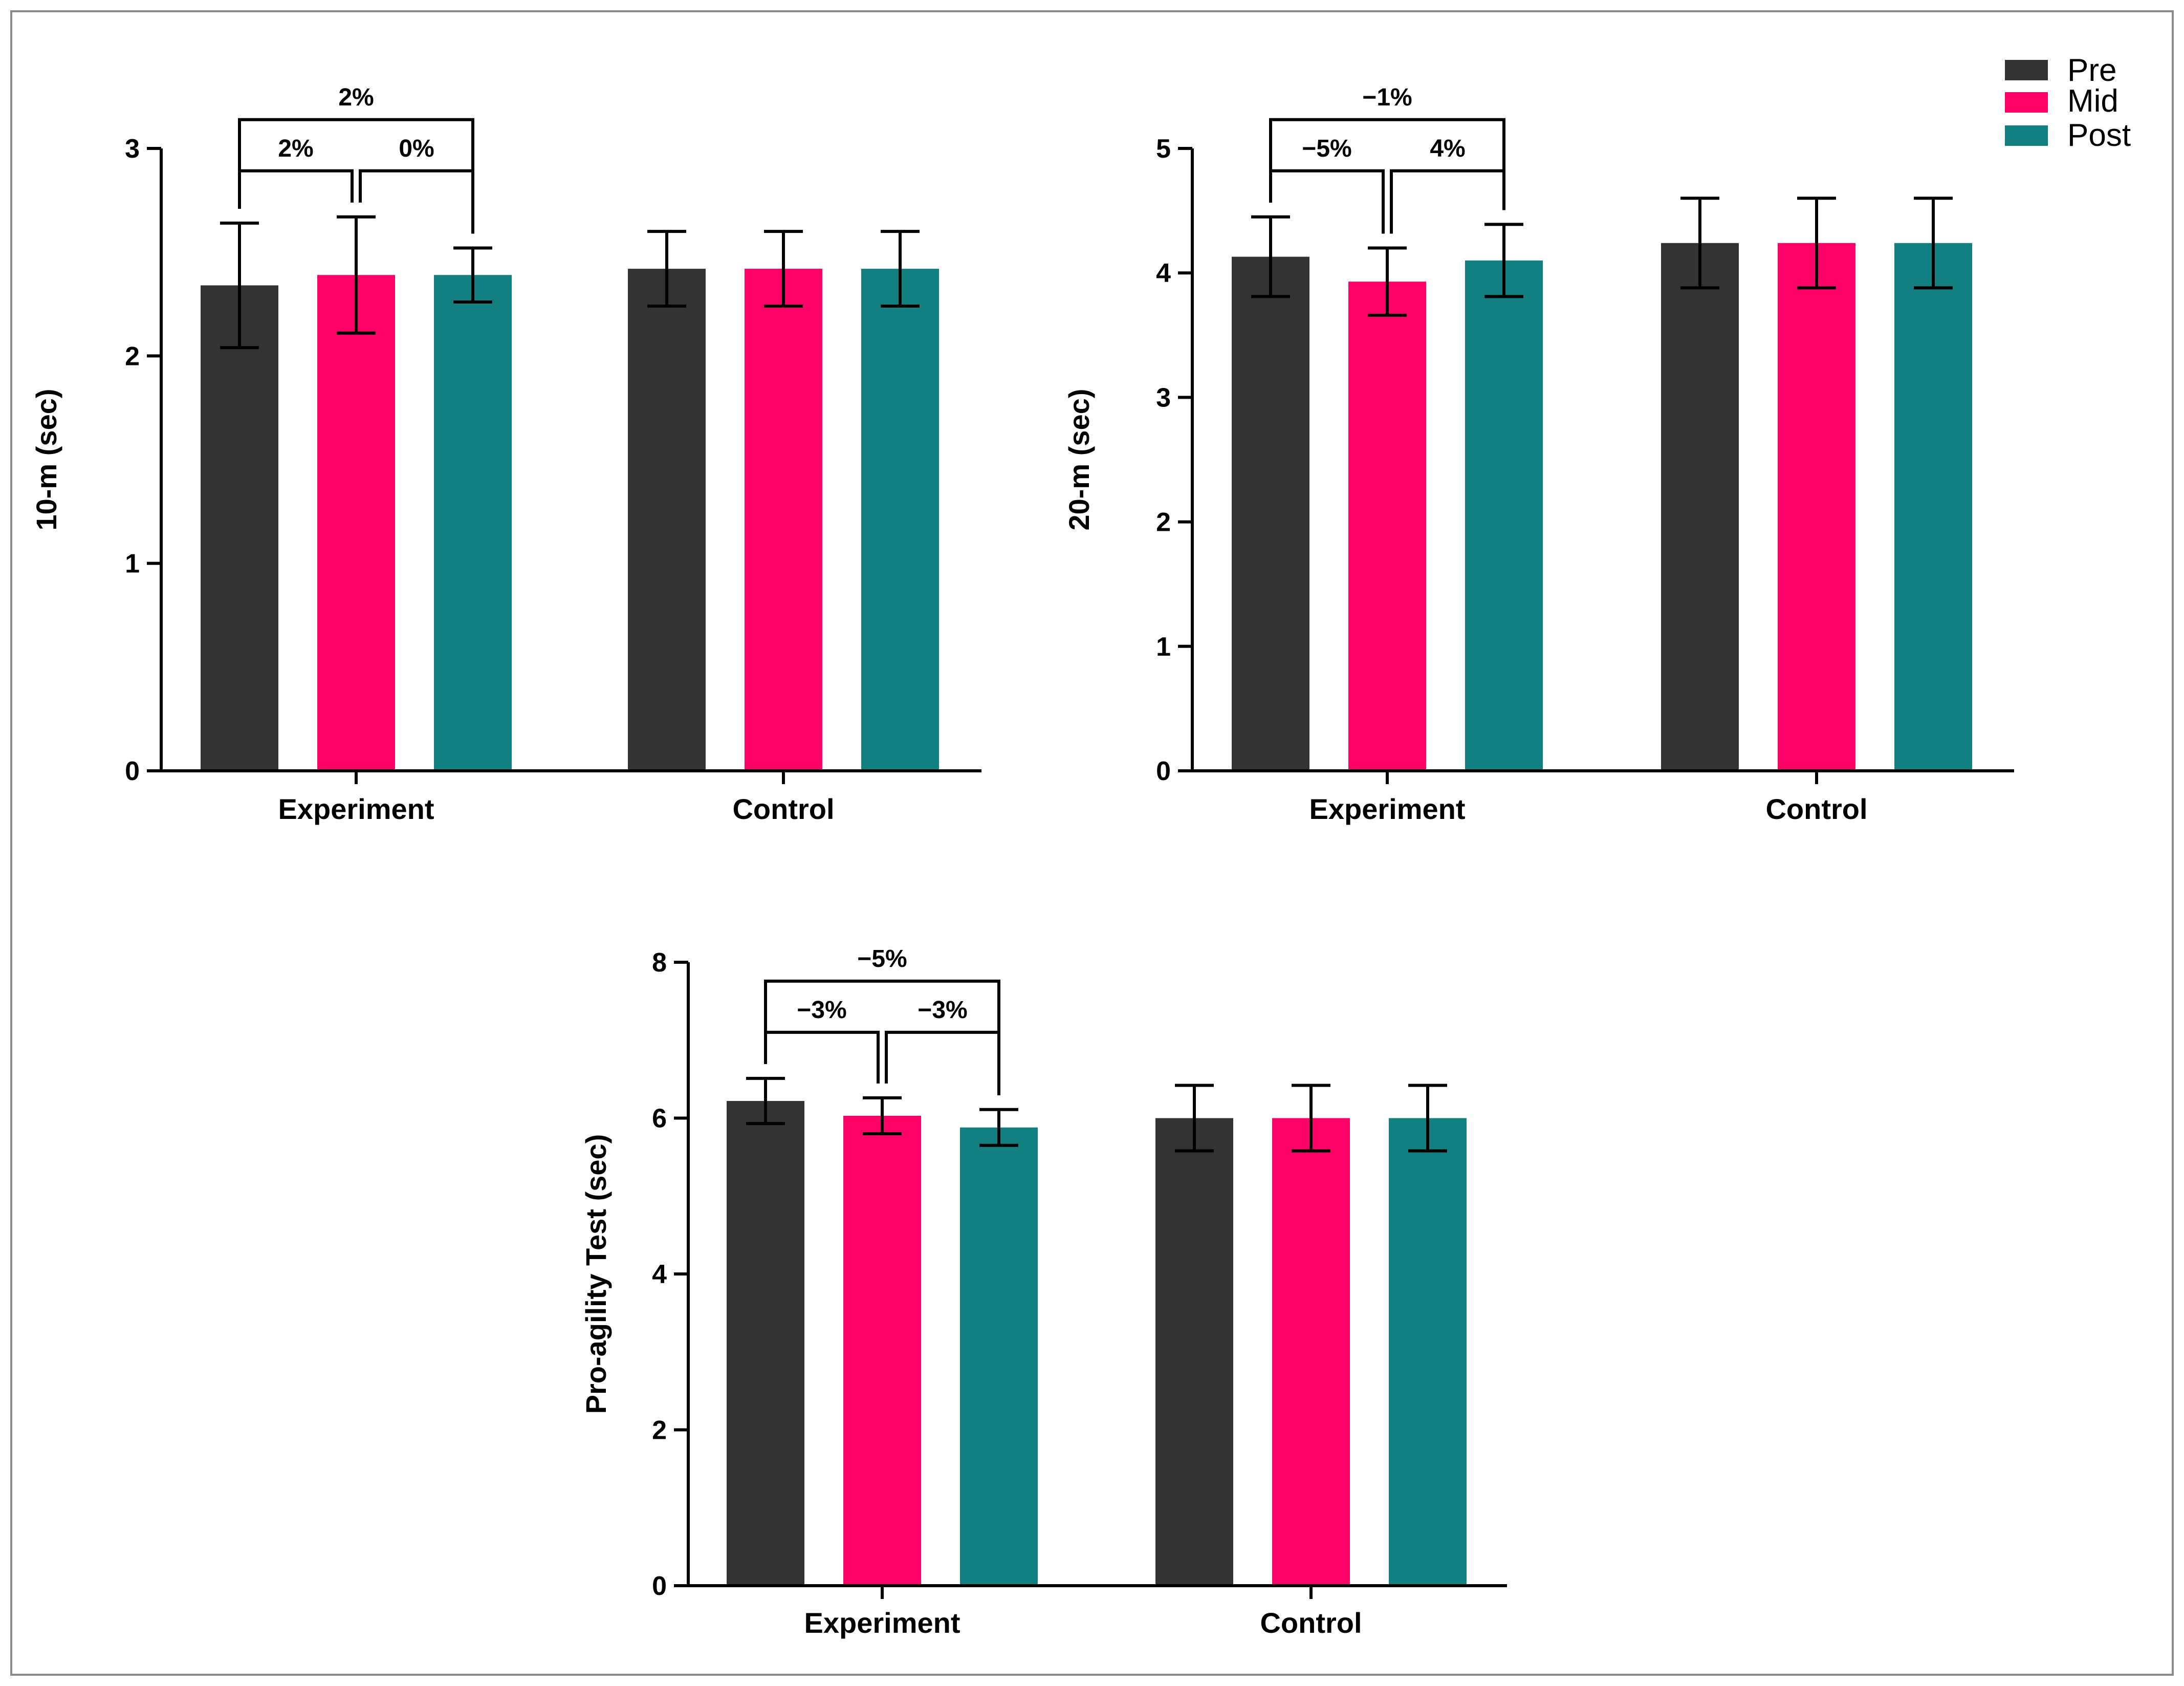 The width and height of the screenshot is (2184, 1686). I want to click on legend-label-mid: Mid, so click(2093, 101).